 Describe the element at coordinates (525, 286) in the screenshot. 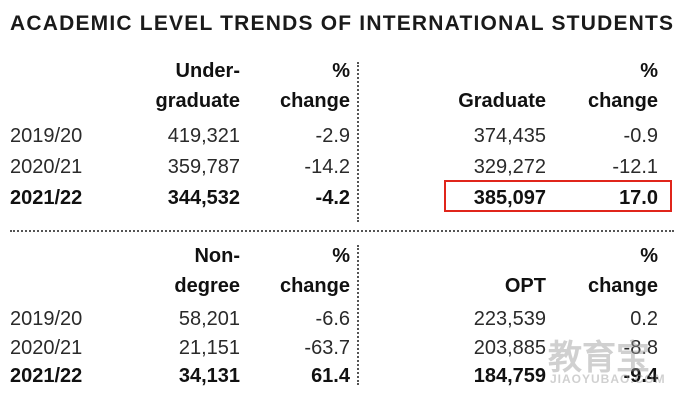

I see `opt-header-line2: OPT` at that location.